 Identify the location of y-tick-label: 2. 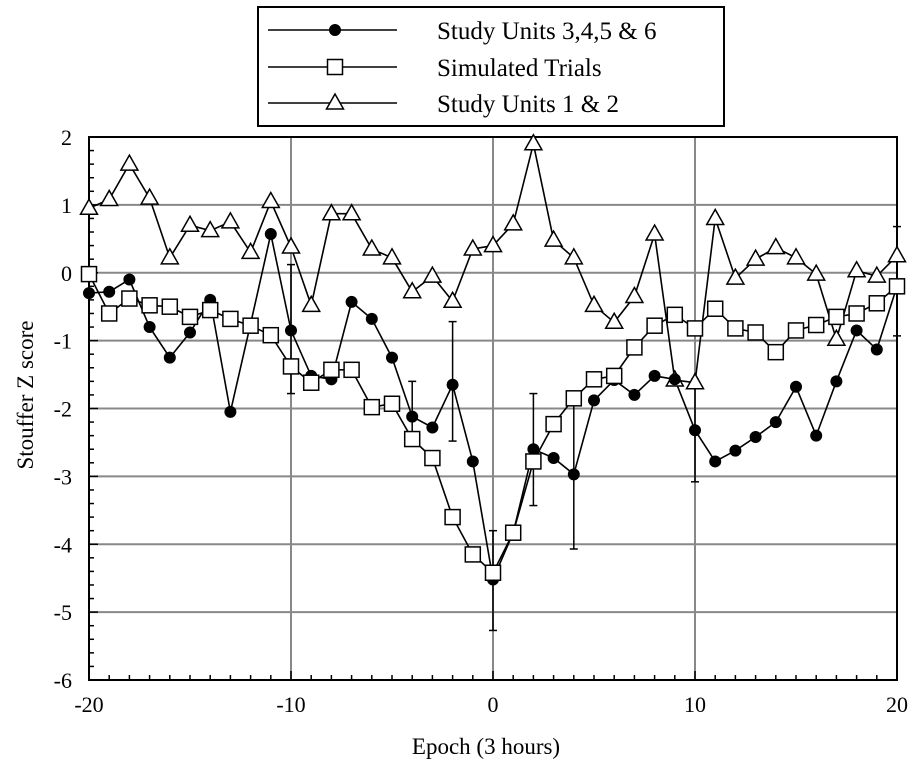
(66, 137).